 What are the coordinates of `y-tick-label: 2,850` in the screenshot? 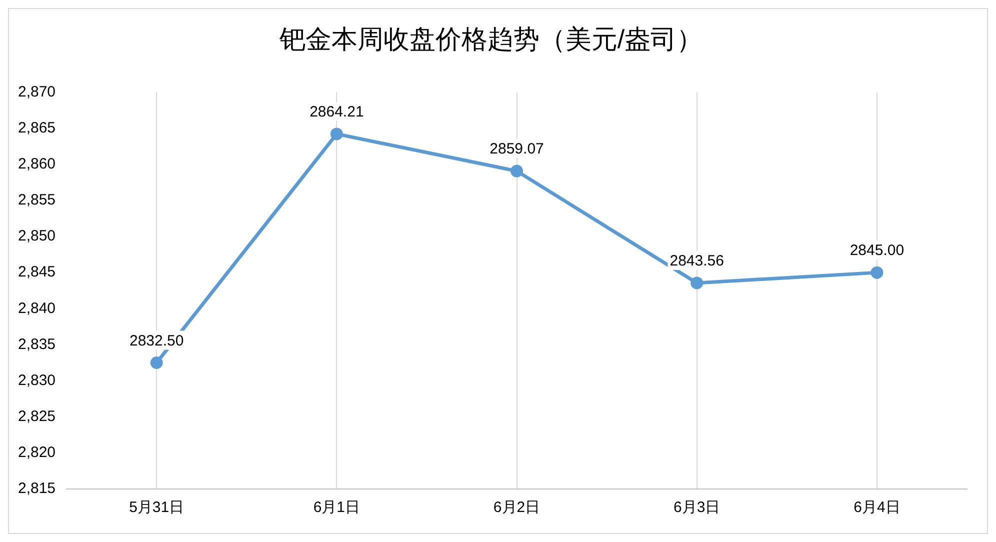 It's located at (37, 236).